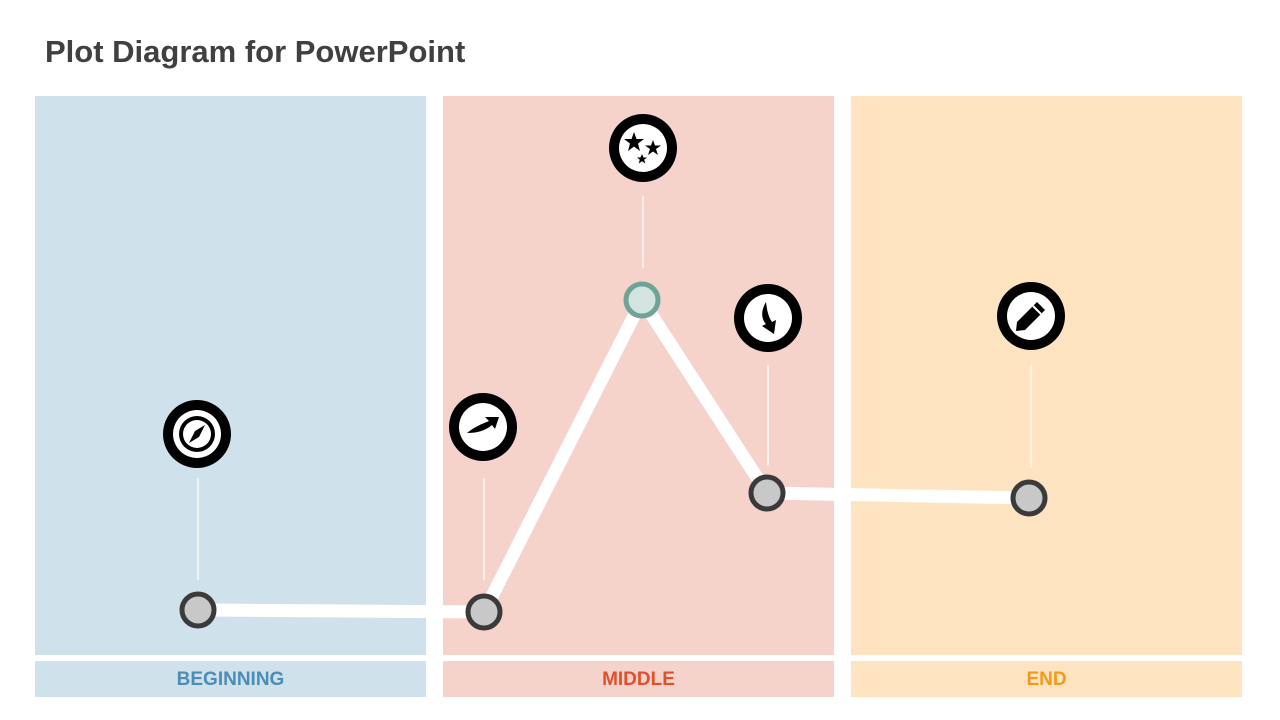  Describe the element at coordinates (198, 610) in the screenshot. I see `node-exposition` at that location.